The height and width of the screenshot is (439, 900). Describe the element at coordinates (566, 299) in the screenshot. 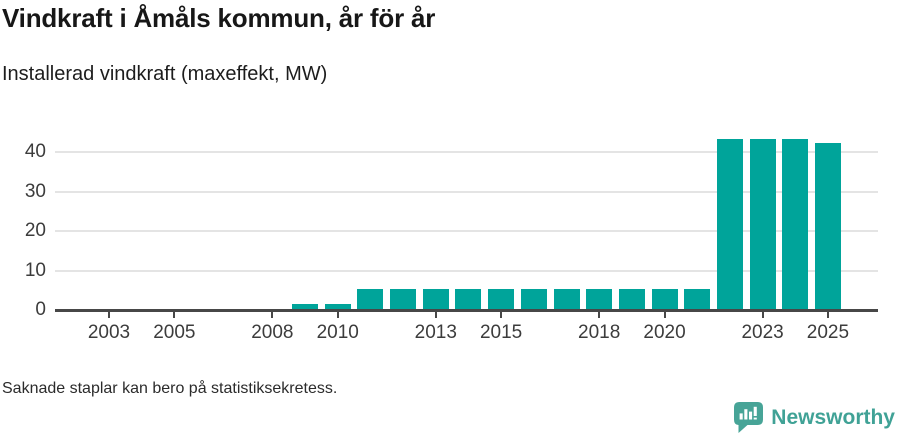

I see `bar-2017` at that location.